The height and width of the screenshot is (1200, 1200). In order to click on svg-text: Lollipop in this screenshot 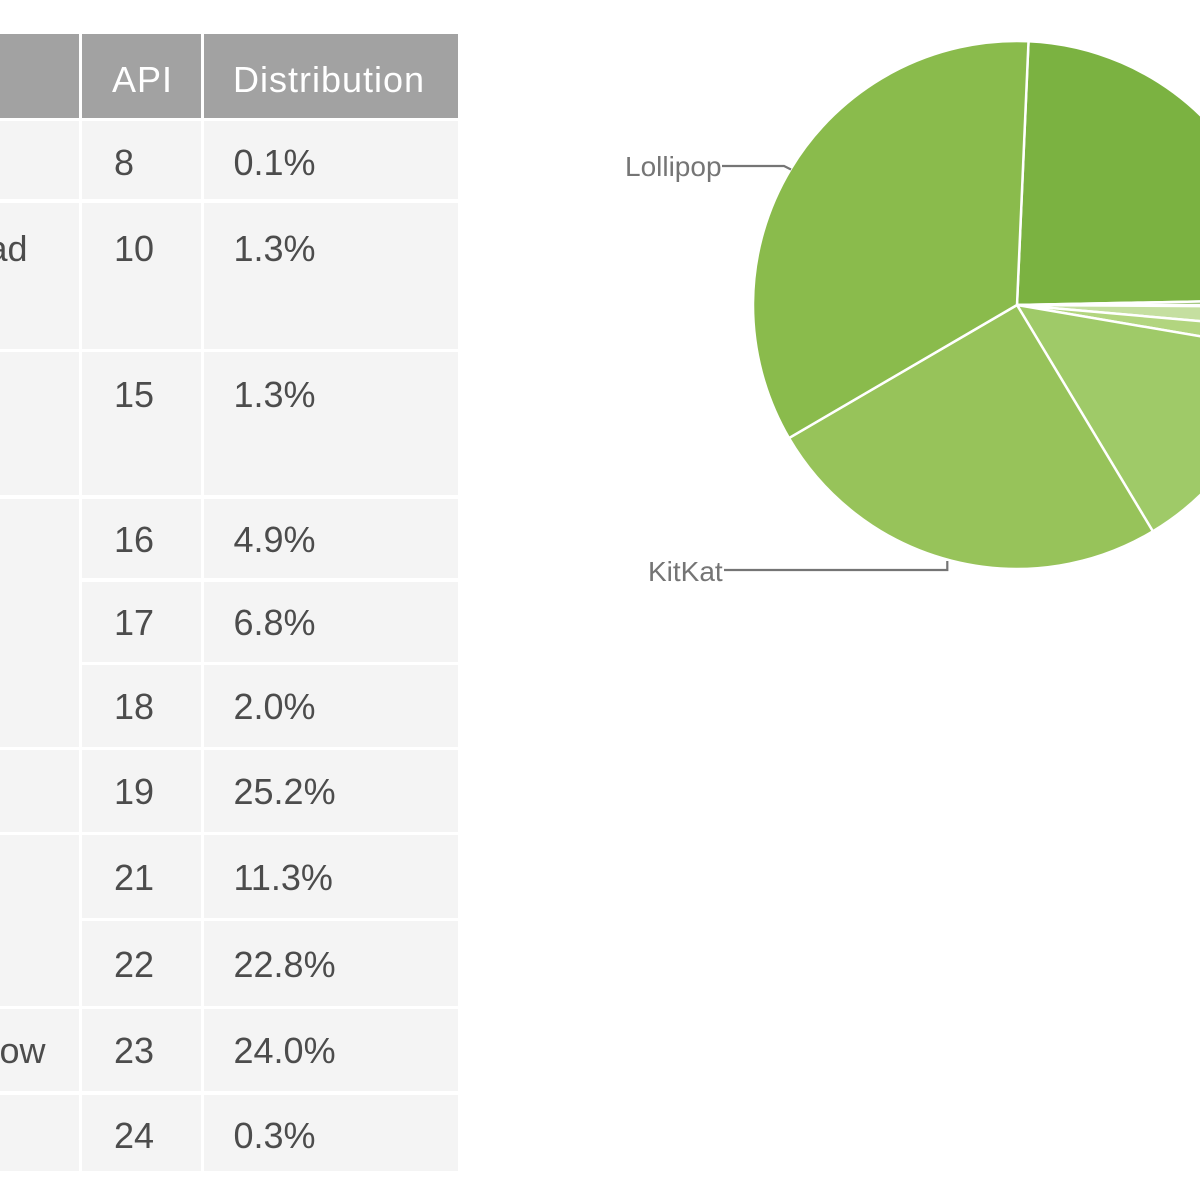, I will do `click(673, 166)`.